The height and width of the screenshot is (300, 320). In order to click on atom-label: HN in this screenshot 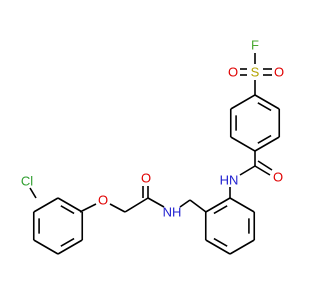, I will do `click(229, 180)`.